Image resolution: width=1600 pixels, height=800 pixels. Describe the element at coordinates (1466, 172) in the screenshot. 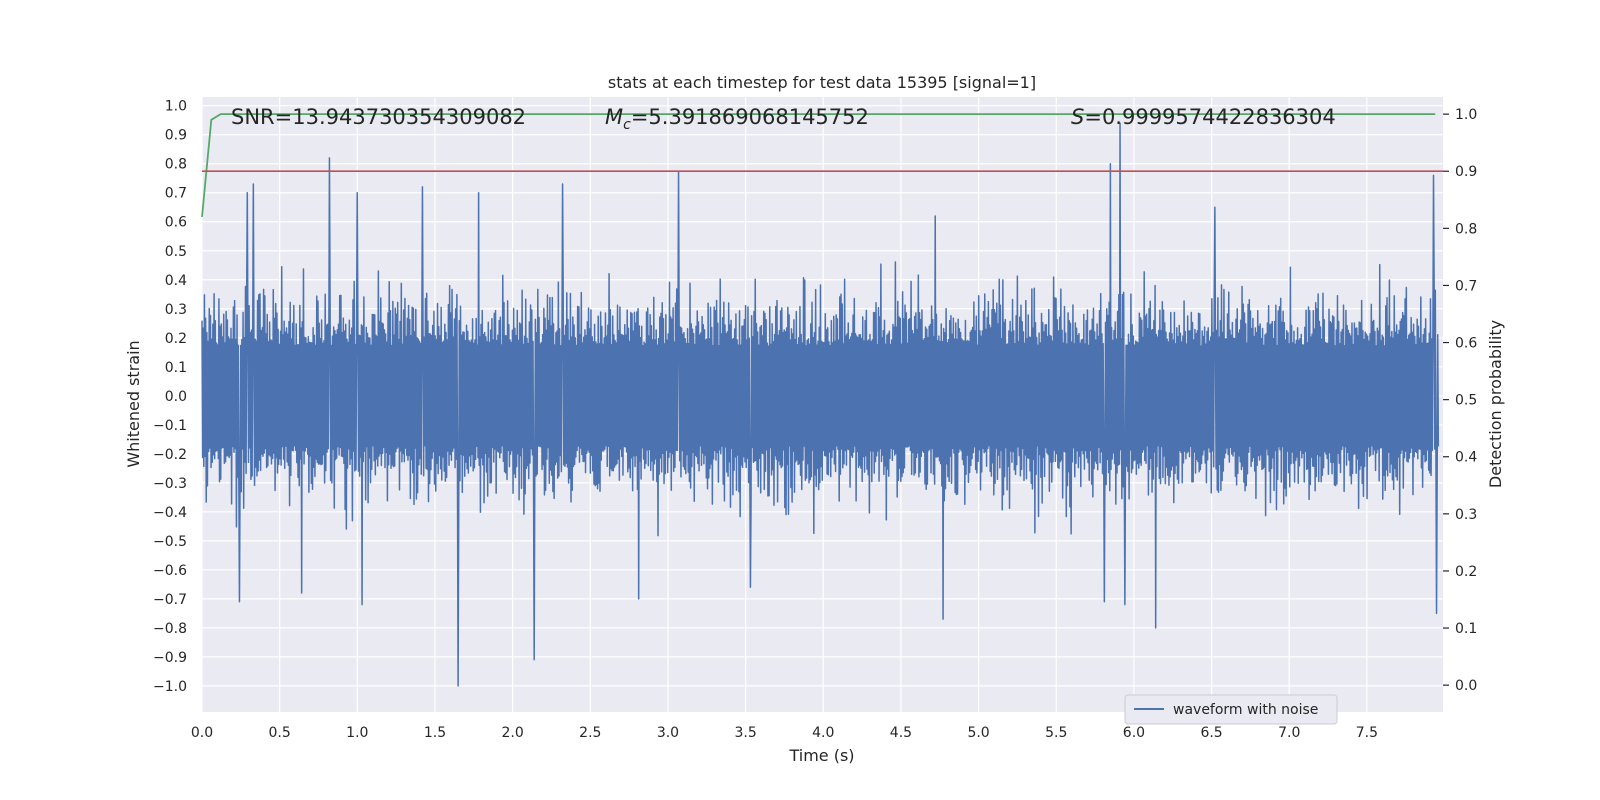

I see `y-right-tick-label: 0.9` at that location.